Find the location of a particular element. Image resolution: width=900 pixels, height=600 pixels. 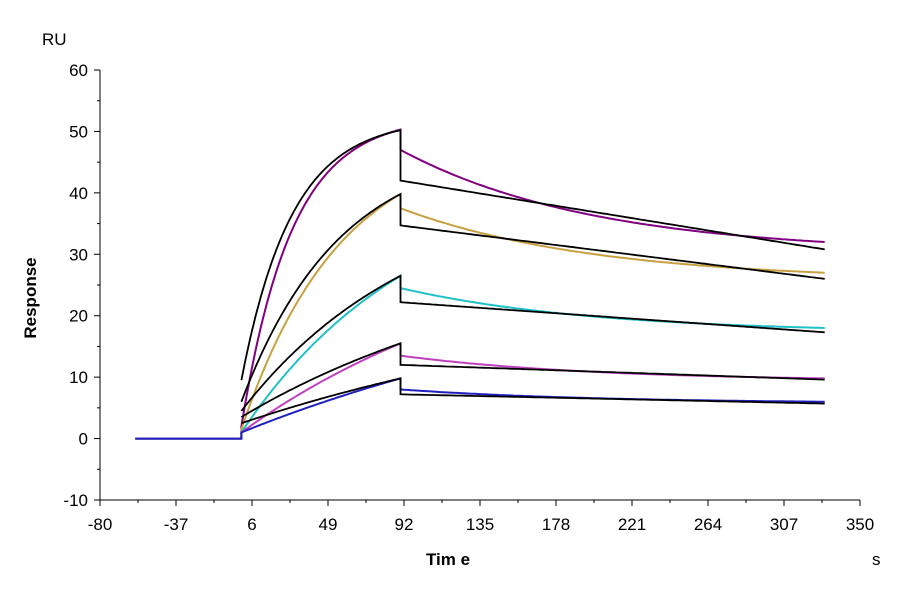

y-ticks: -10 0 10 20 30 40 50 60 is located at coordinates (81, 285).